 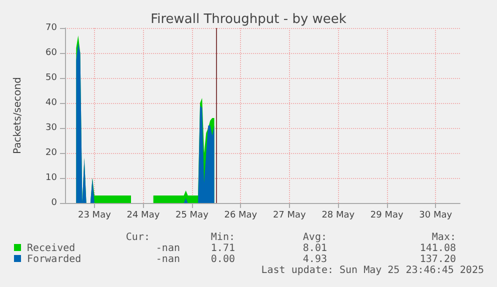 I want to click on text: 0.00, so click(x=222, y=259).